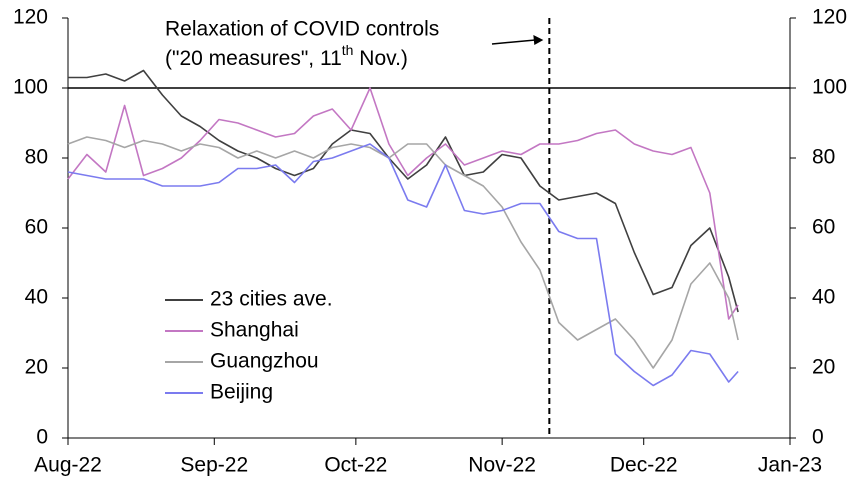 Image resolution: width=862 pixels, height=482 pixels. What do you see at coordinates (355, 465) in the screenshot?
I see `x-tick-label: Oct-22` at bounding box center [355, 465].